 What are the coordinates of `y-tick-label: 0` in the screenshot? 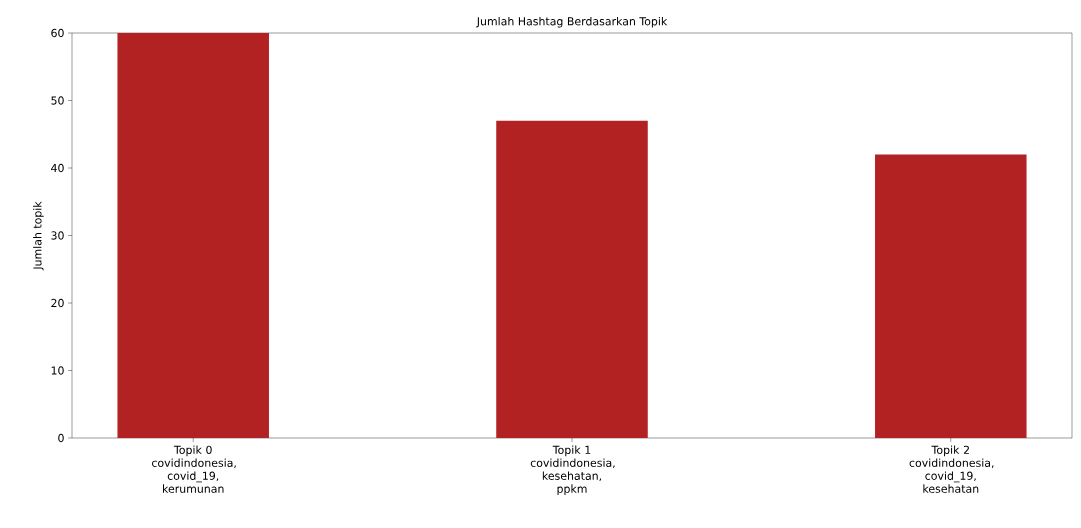 It's located at (61, 438).